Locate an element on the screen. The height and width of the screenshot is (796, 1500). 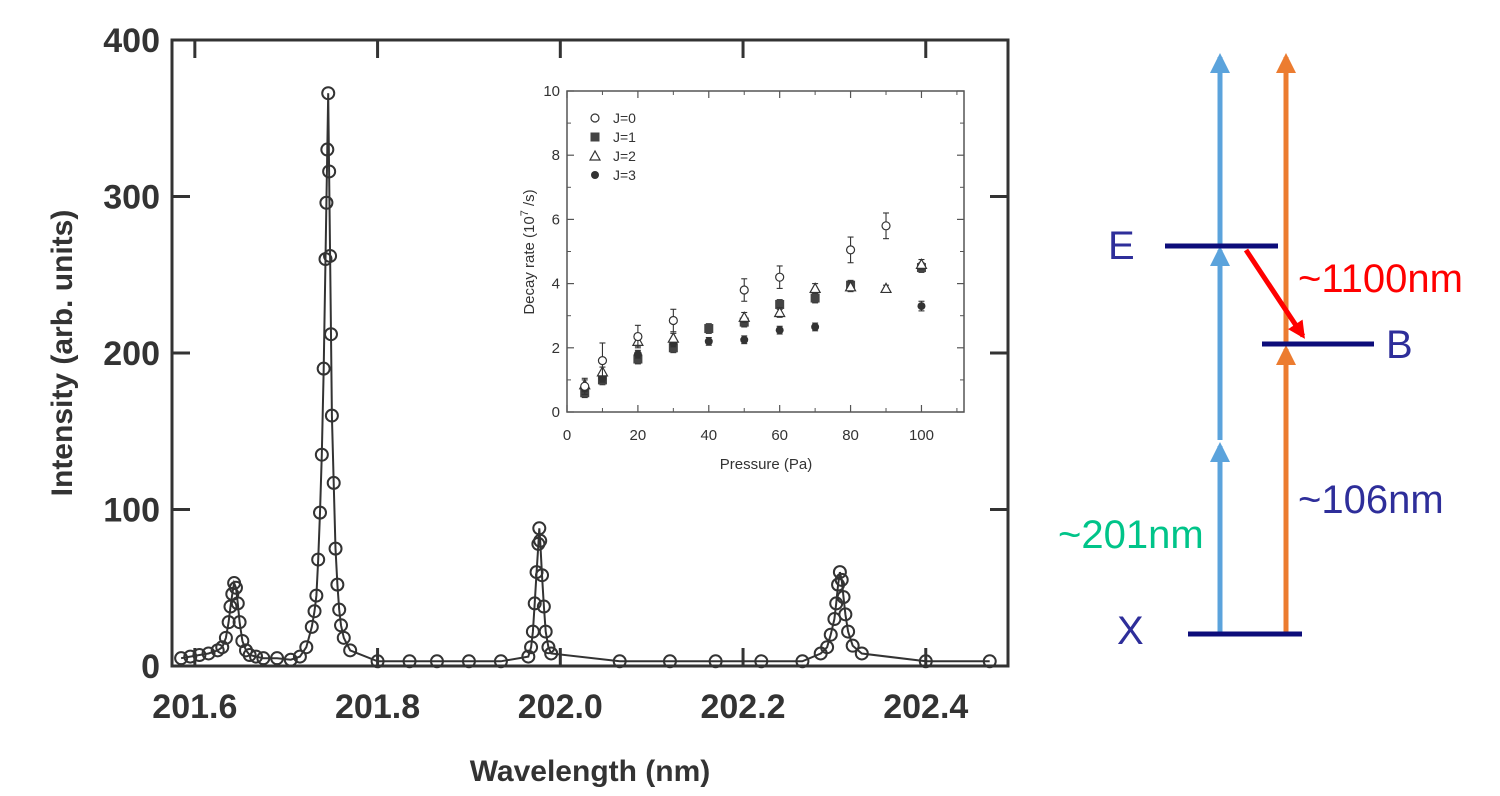
inset-y-axis-label: Decay rate (107 /s) is located at coordinates (528, 251).